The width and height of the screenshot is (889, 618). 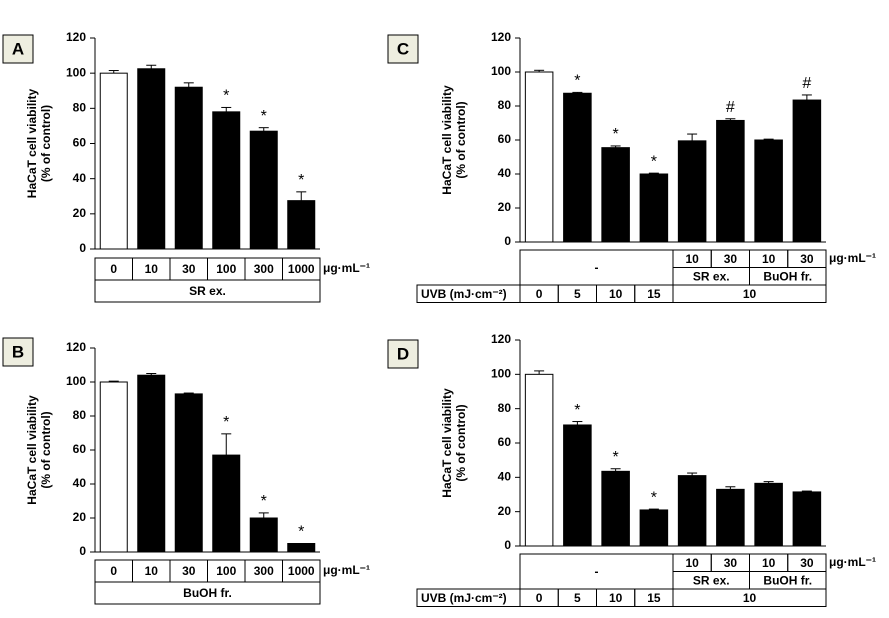 What do you see at coordinates (461, 442) in the screenshot?
I see `y-axis-label: (% of control)` at bounding box center [461, 442].